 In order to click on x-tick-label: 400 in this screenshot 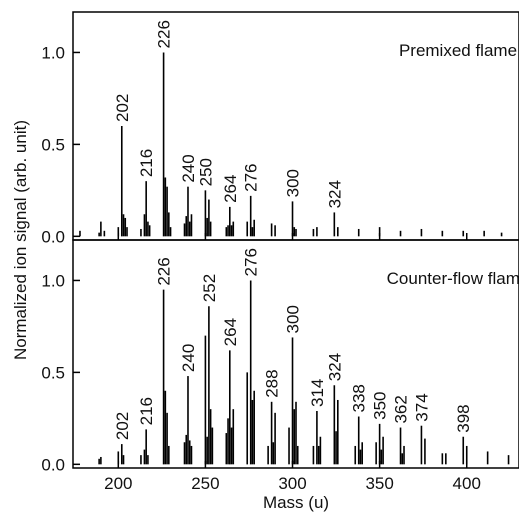, I will do `click(467, 483)`.